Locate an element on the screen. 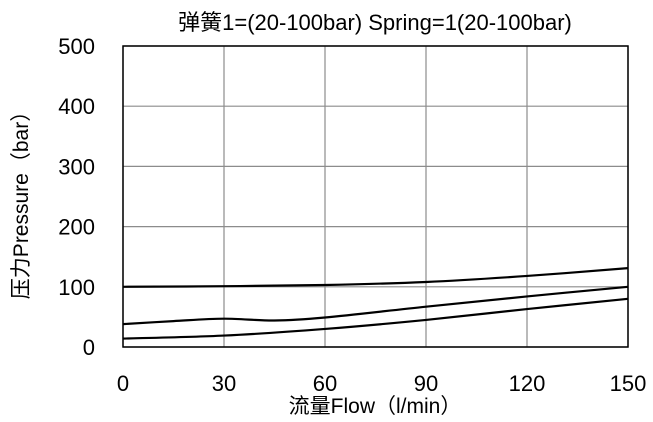  x-tick-label: 150 is located at coordinates (628, 383).